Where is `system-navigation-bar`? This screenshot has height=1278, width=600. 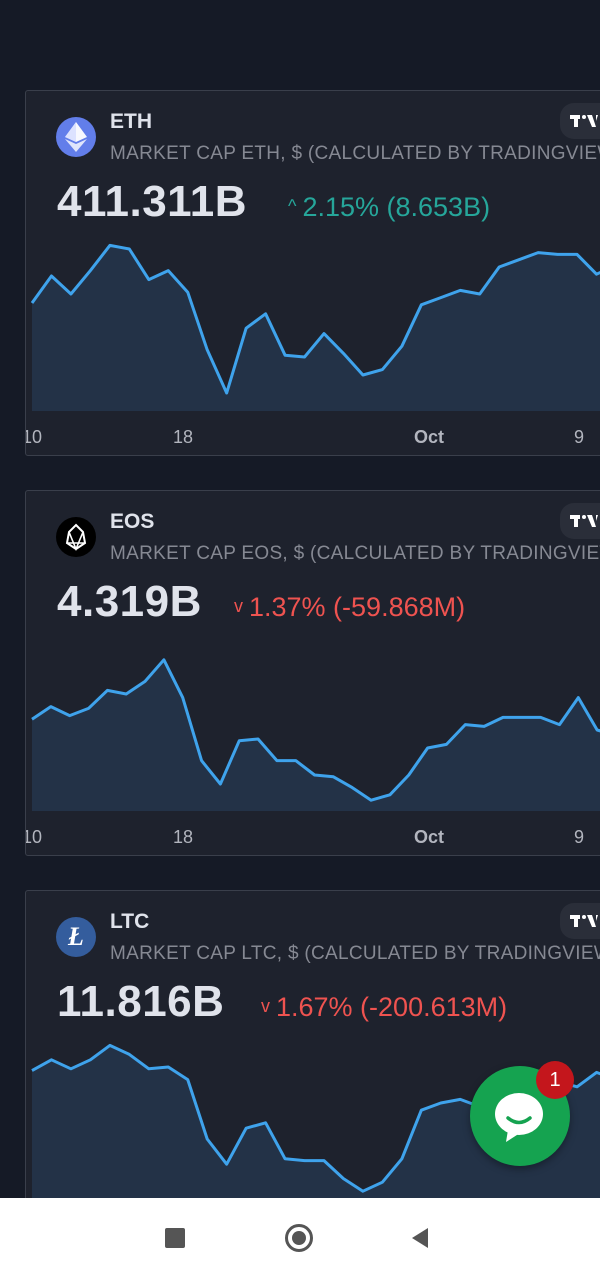 system-navigation-bar is located at coordinates (300, 1238).